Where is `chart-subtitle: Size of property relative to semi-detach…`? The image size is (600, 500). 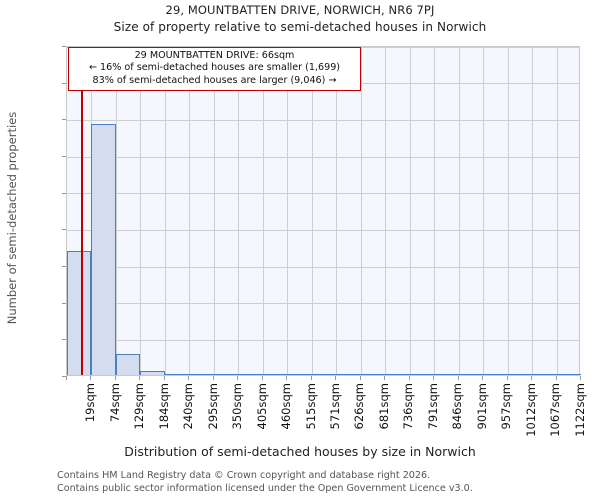 chart-subtitle: Size of property relative to semi-detach… is located at coordinates (300, 27).